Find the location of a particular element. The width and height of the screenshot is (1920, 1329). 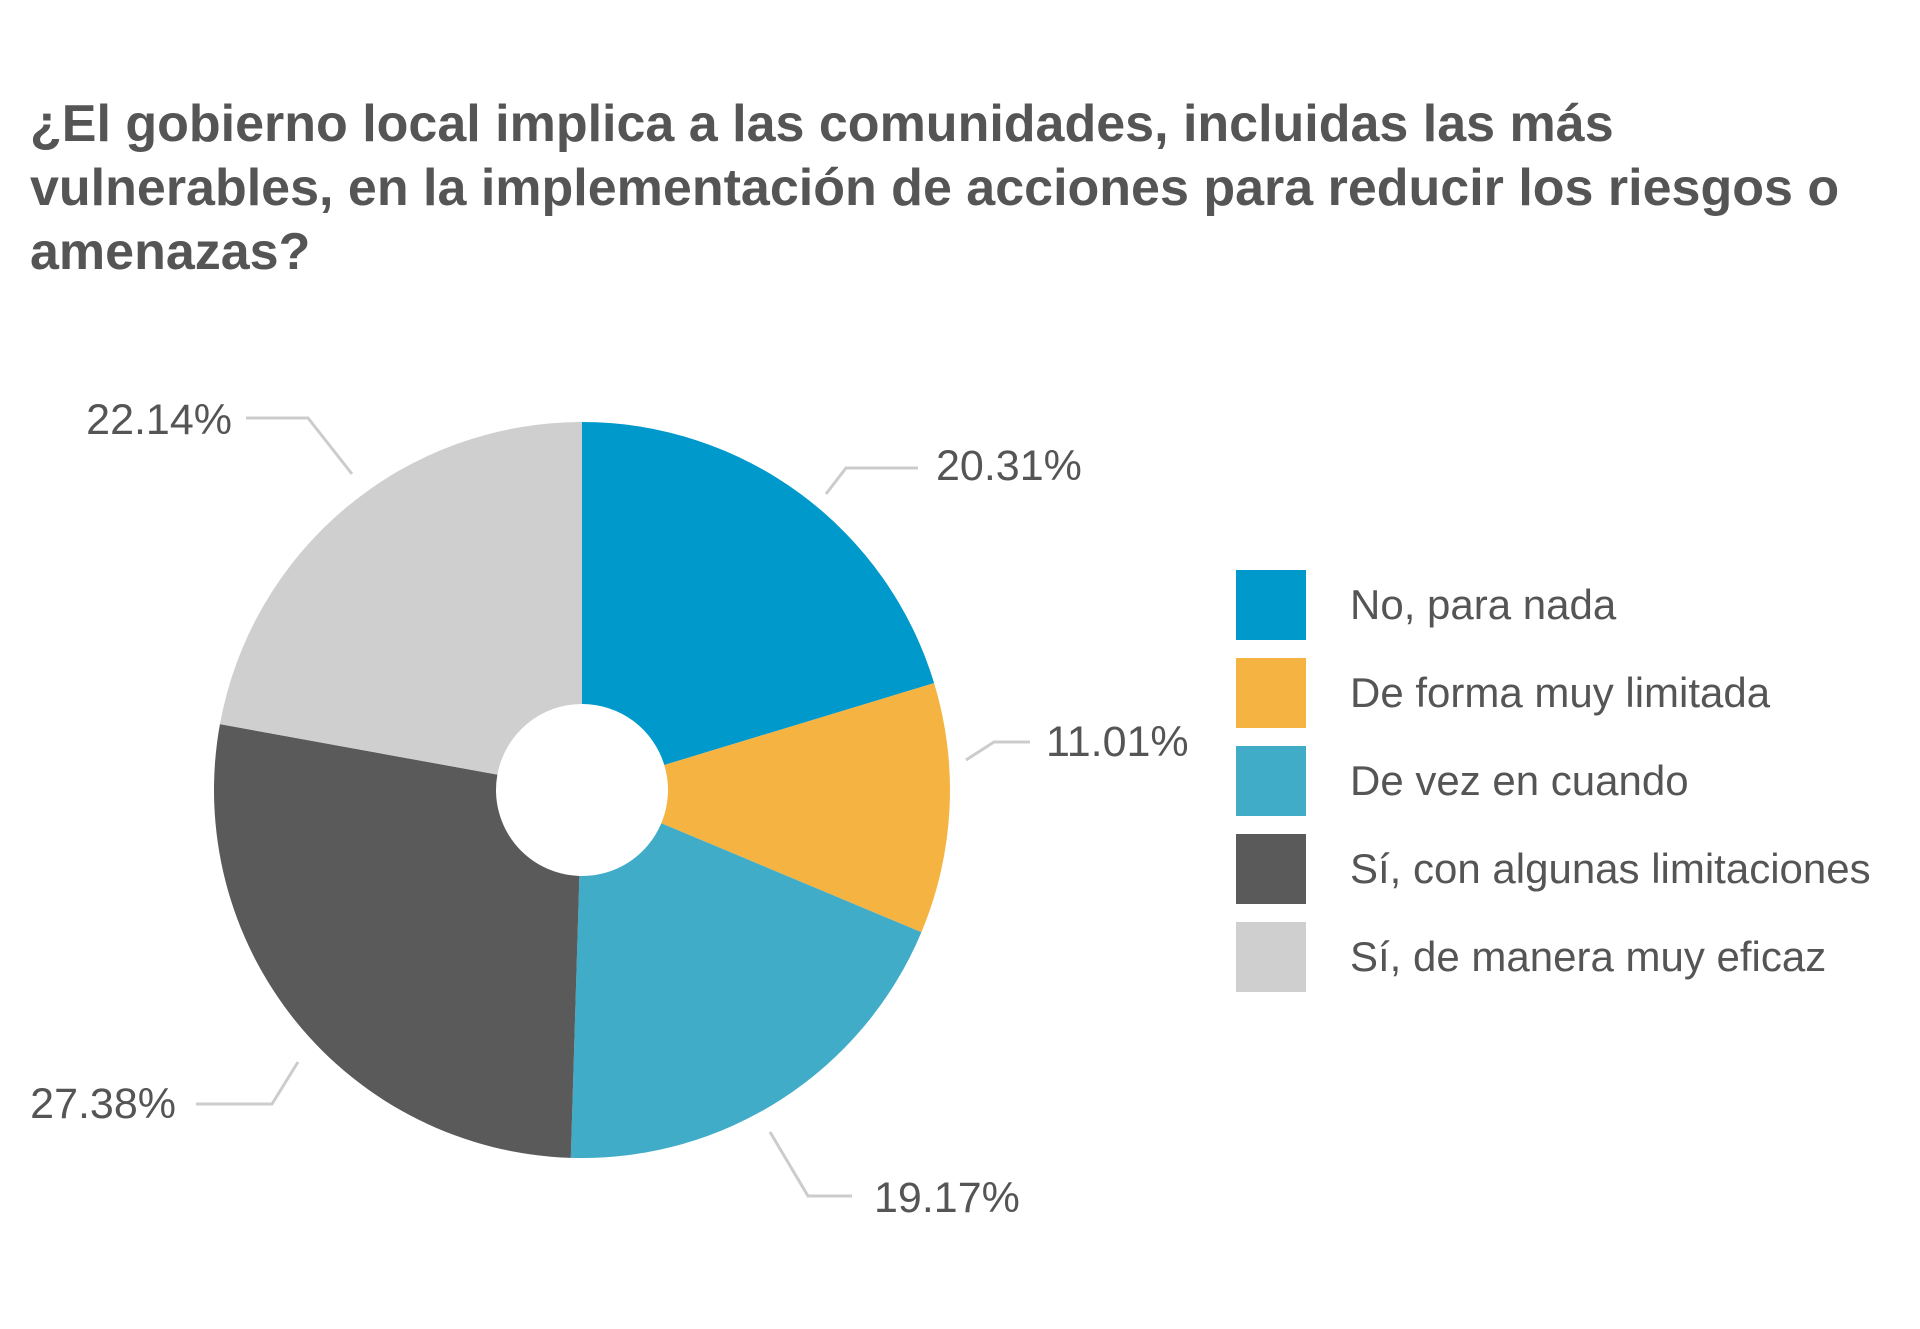

data-label-si-con-algunas-limitaciones: 27.38% is located at coordinates (103, 1104).